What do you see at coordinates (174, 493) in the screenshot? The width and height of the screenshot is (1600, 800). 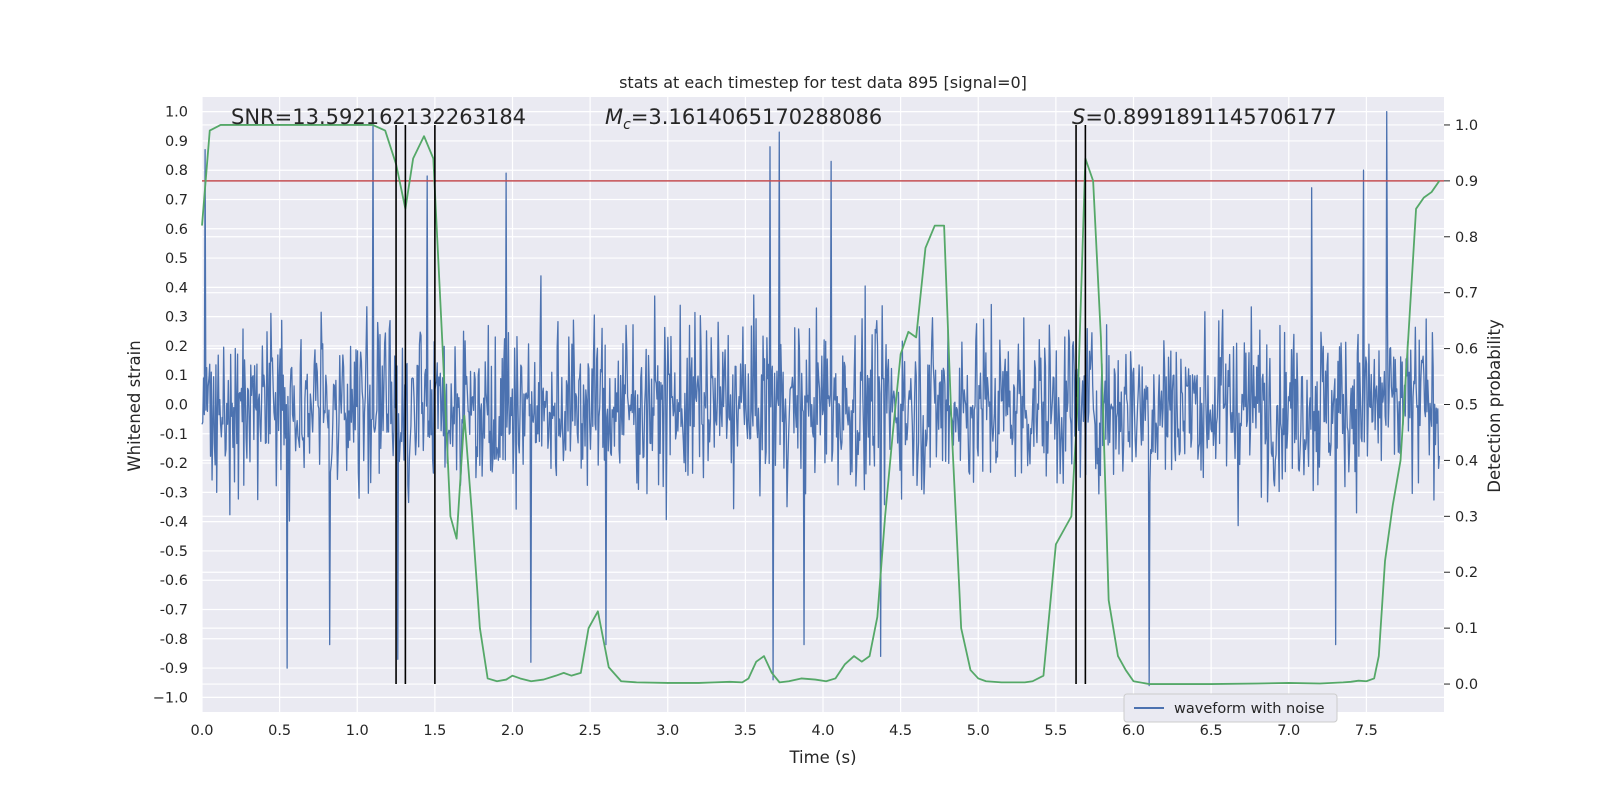 I see `y-tick-label-left: -0.3` at bounding box center [174, 493].